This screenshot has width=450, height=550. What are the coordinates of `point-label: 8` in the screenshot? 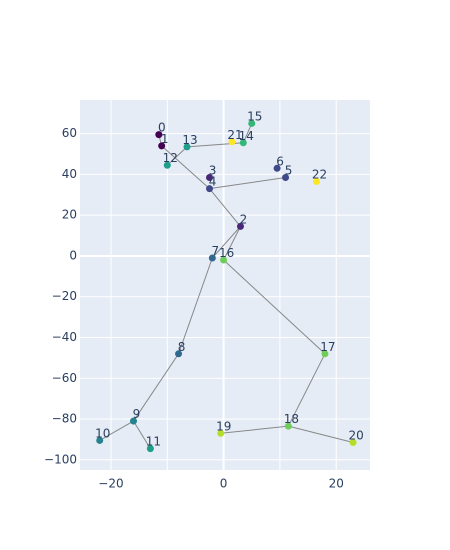 It's located at (182, 347).